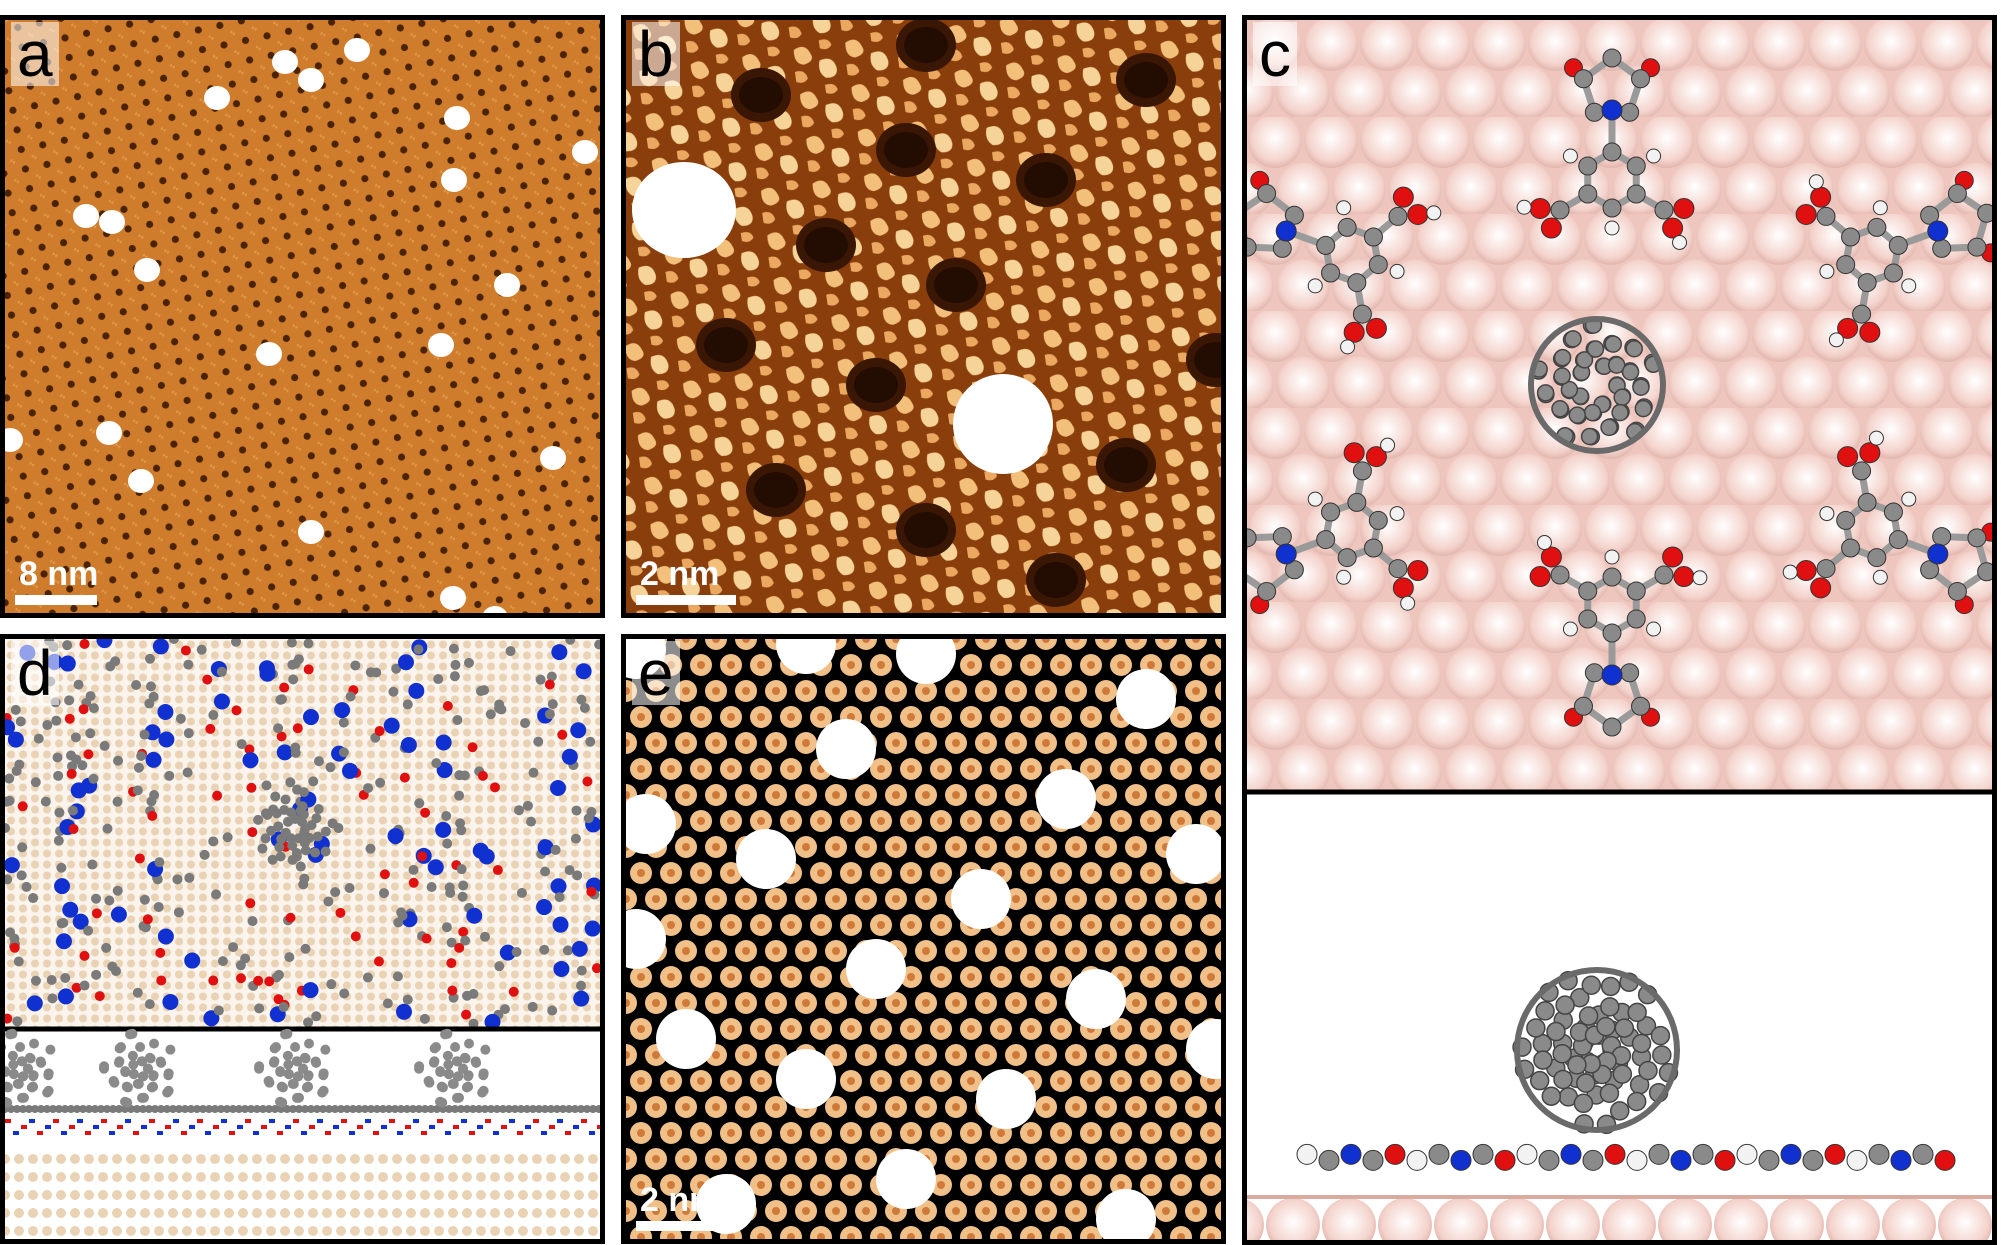 This screenshot has width=2001, height=1245. I want to click on simulated-stm-image, so click(923, 939).